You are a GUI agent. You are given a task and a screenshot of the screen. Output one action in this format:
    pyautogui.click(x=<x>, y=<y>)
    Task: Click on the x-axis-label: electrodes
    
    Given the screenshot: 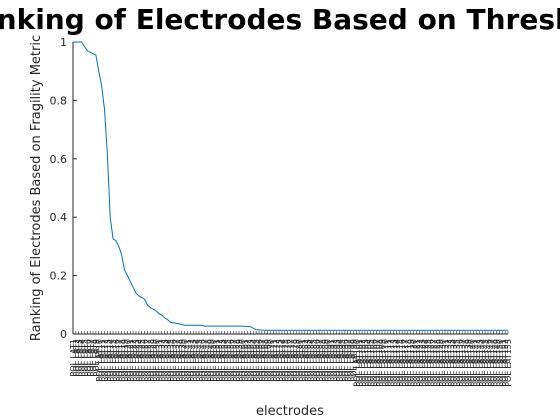 What is the action you would take?
    pyautogui.click(x=290, y=411)
    